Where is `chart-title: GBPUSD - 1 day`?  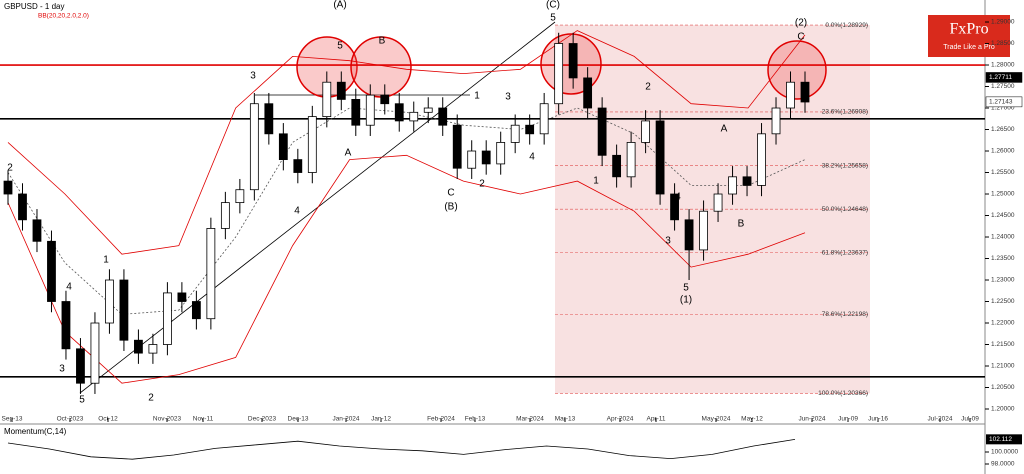 chart-title: GBPUSD - 1 day is located at coordinates (34, 6).